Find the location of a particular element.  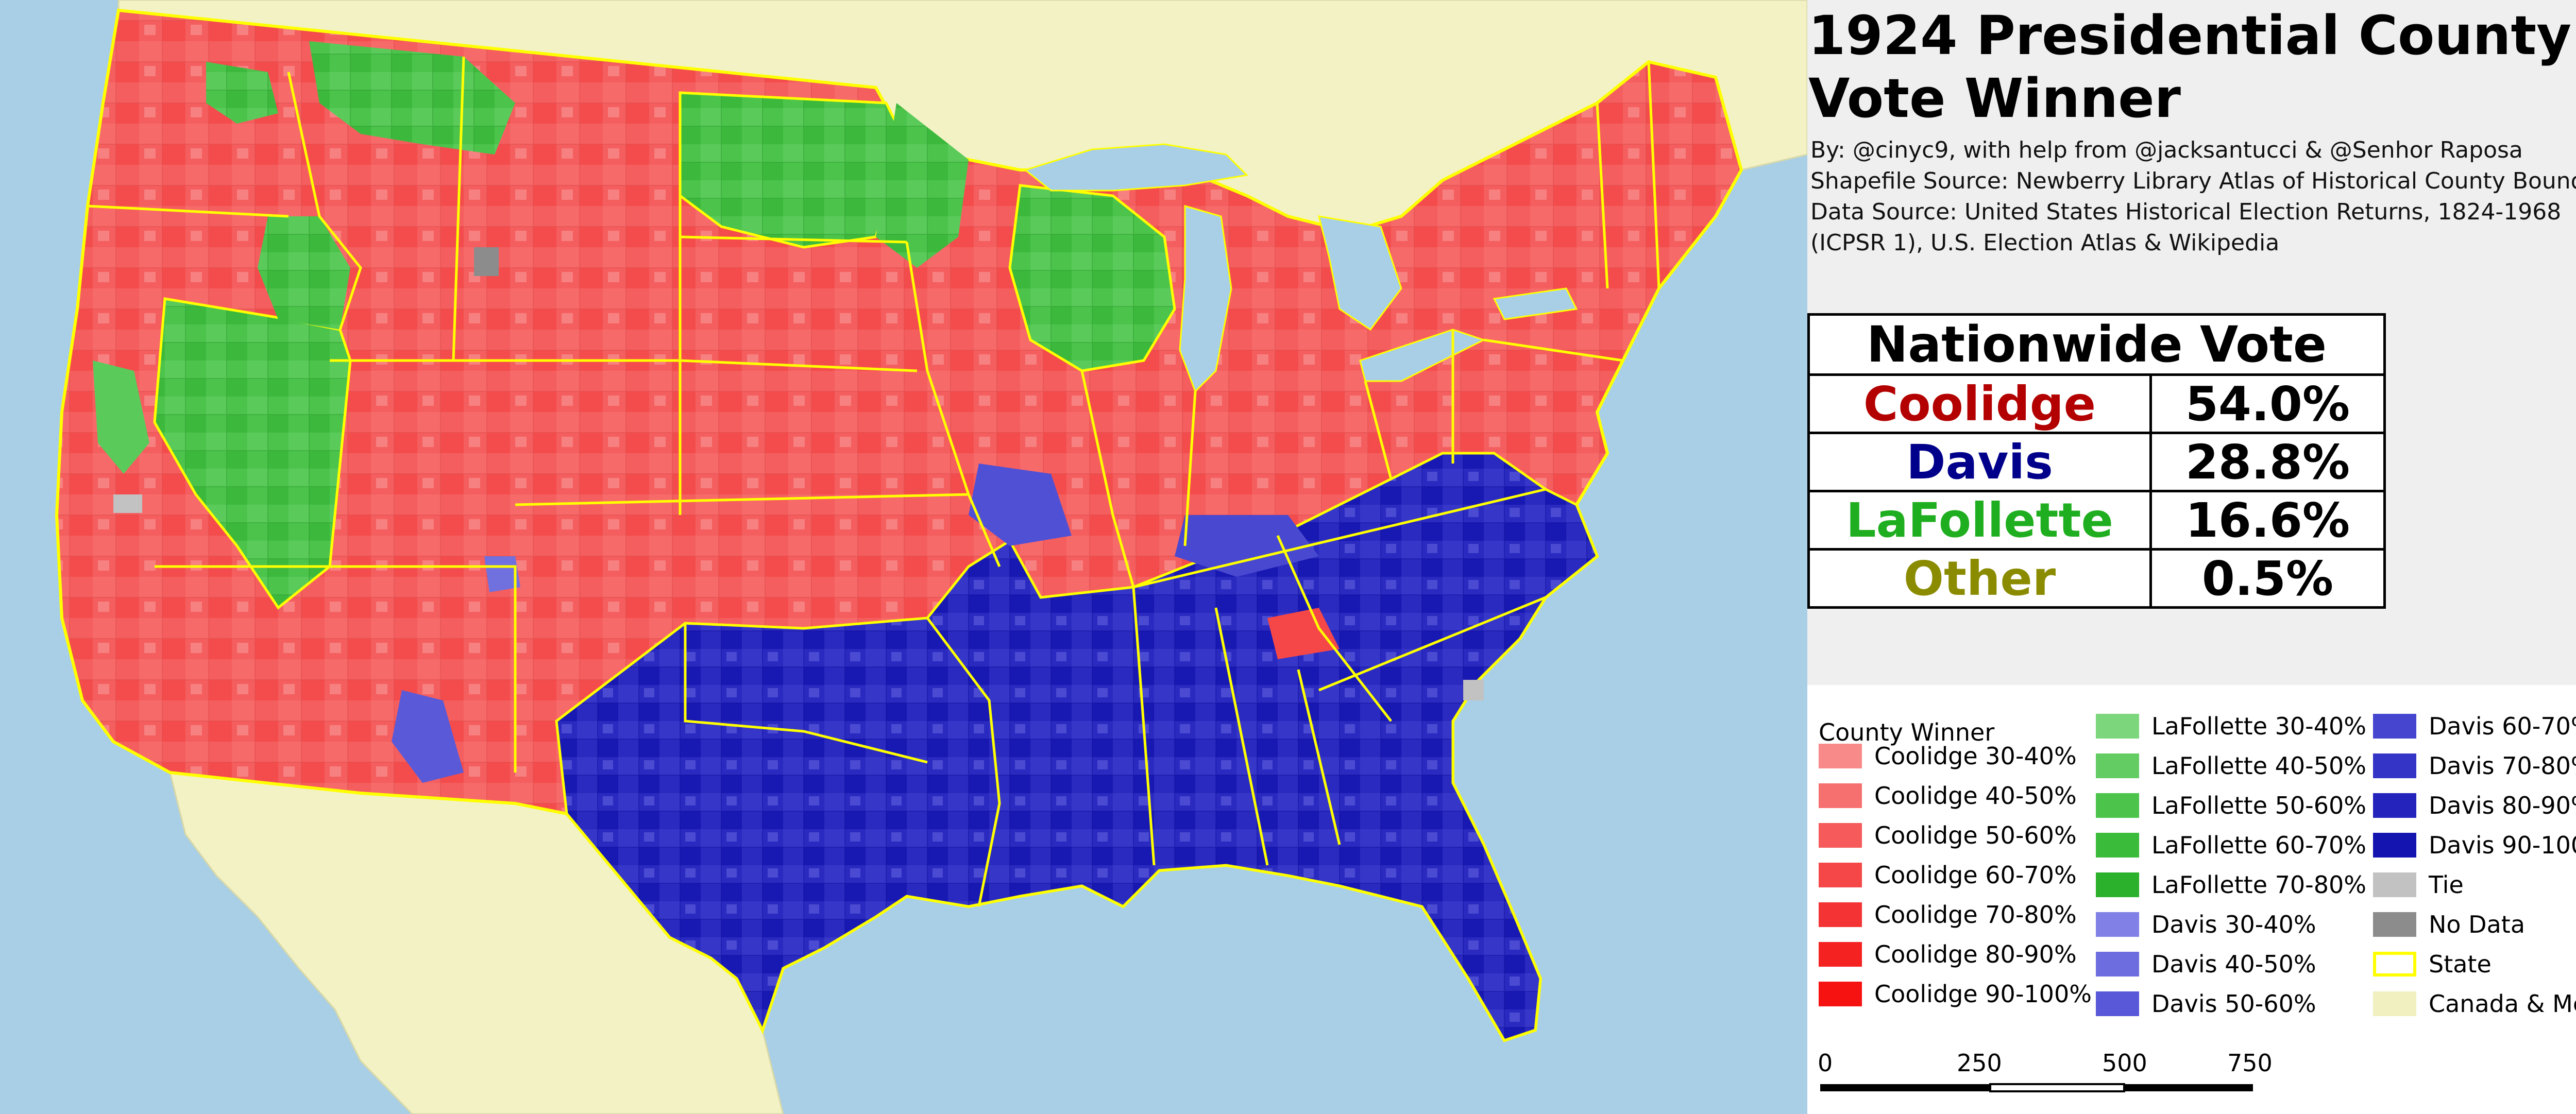

legend-item: Davis 90-100% is located at coordinates (2474, 845).